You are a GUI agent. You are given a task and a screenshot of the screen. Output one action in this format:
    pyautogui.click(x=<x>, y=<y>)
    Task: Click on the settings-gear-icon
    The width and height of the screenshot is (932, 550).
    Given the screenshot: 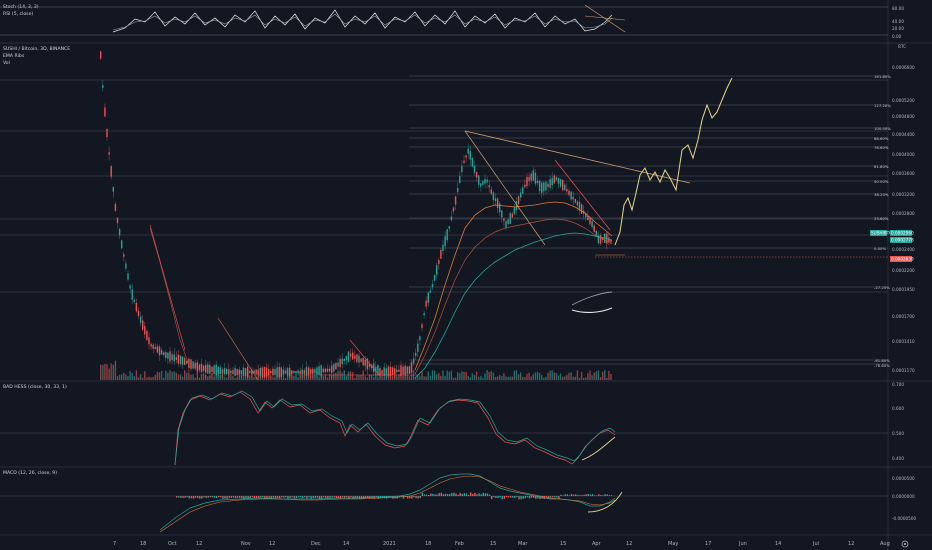 What is the action you would take?
    pyautogui.click(x=905, y=544)
    